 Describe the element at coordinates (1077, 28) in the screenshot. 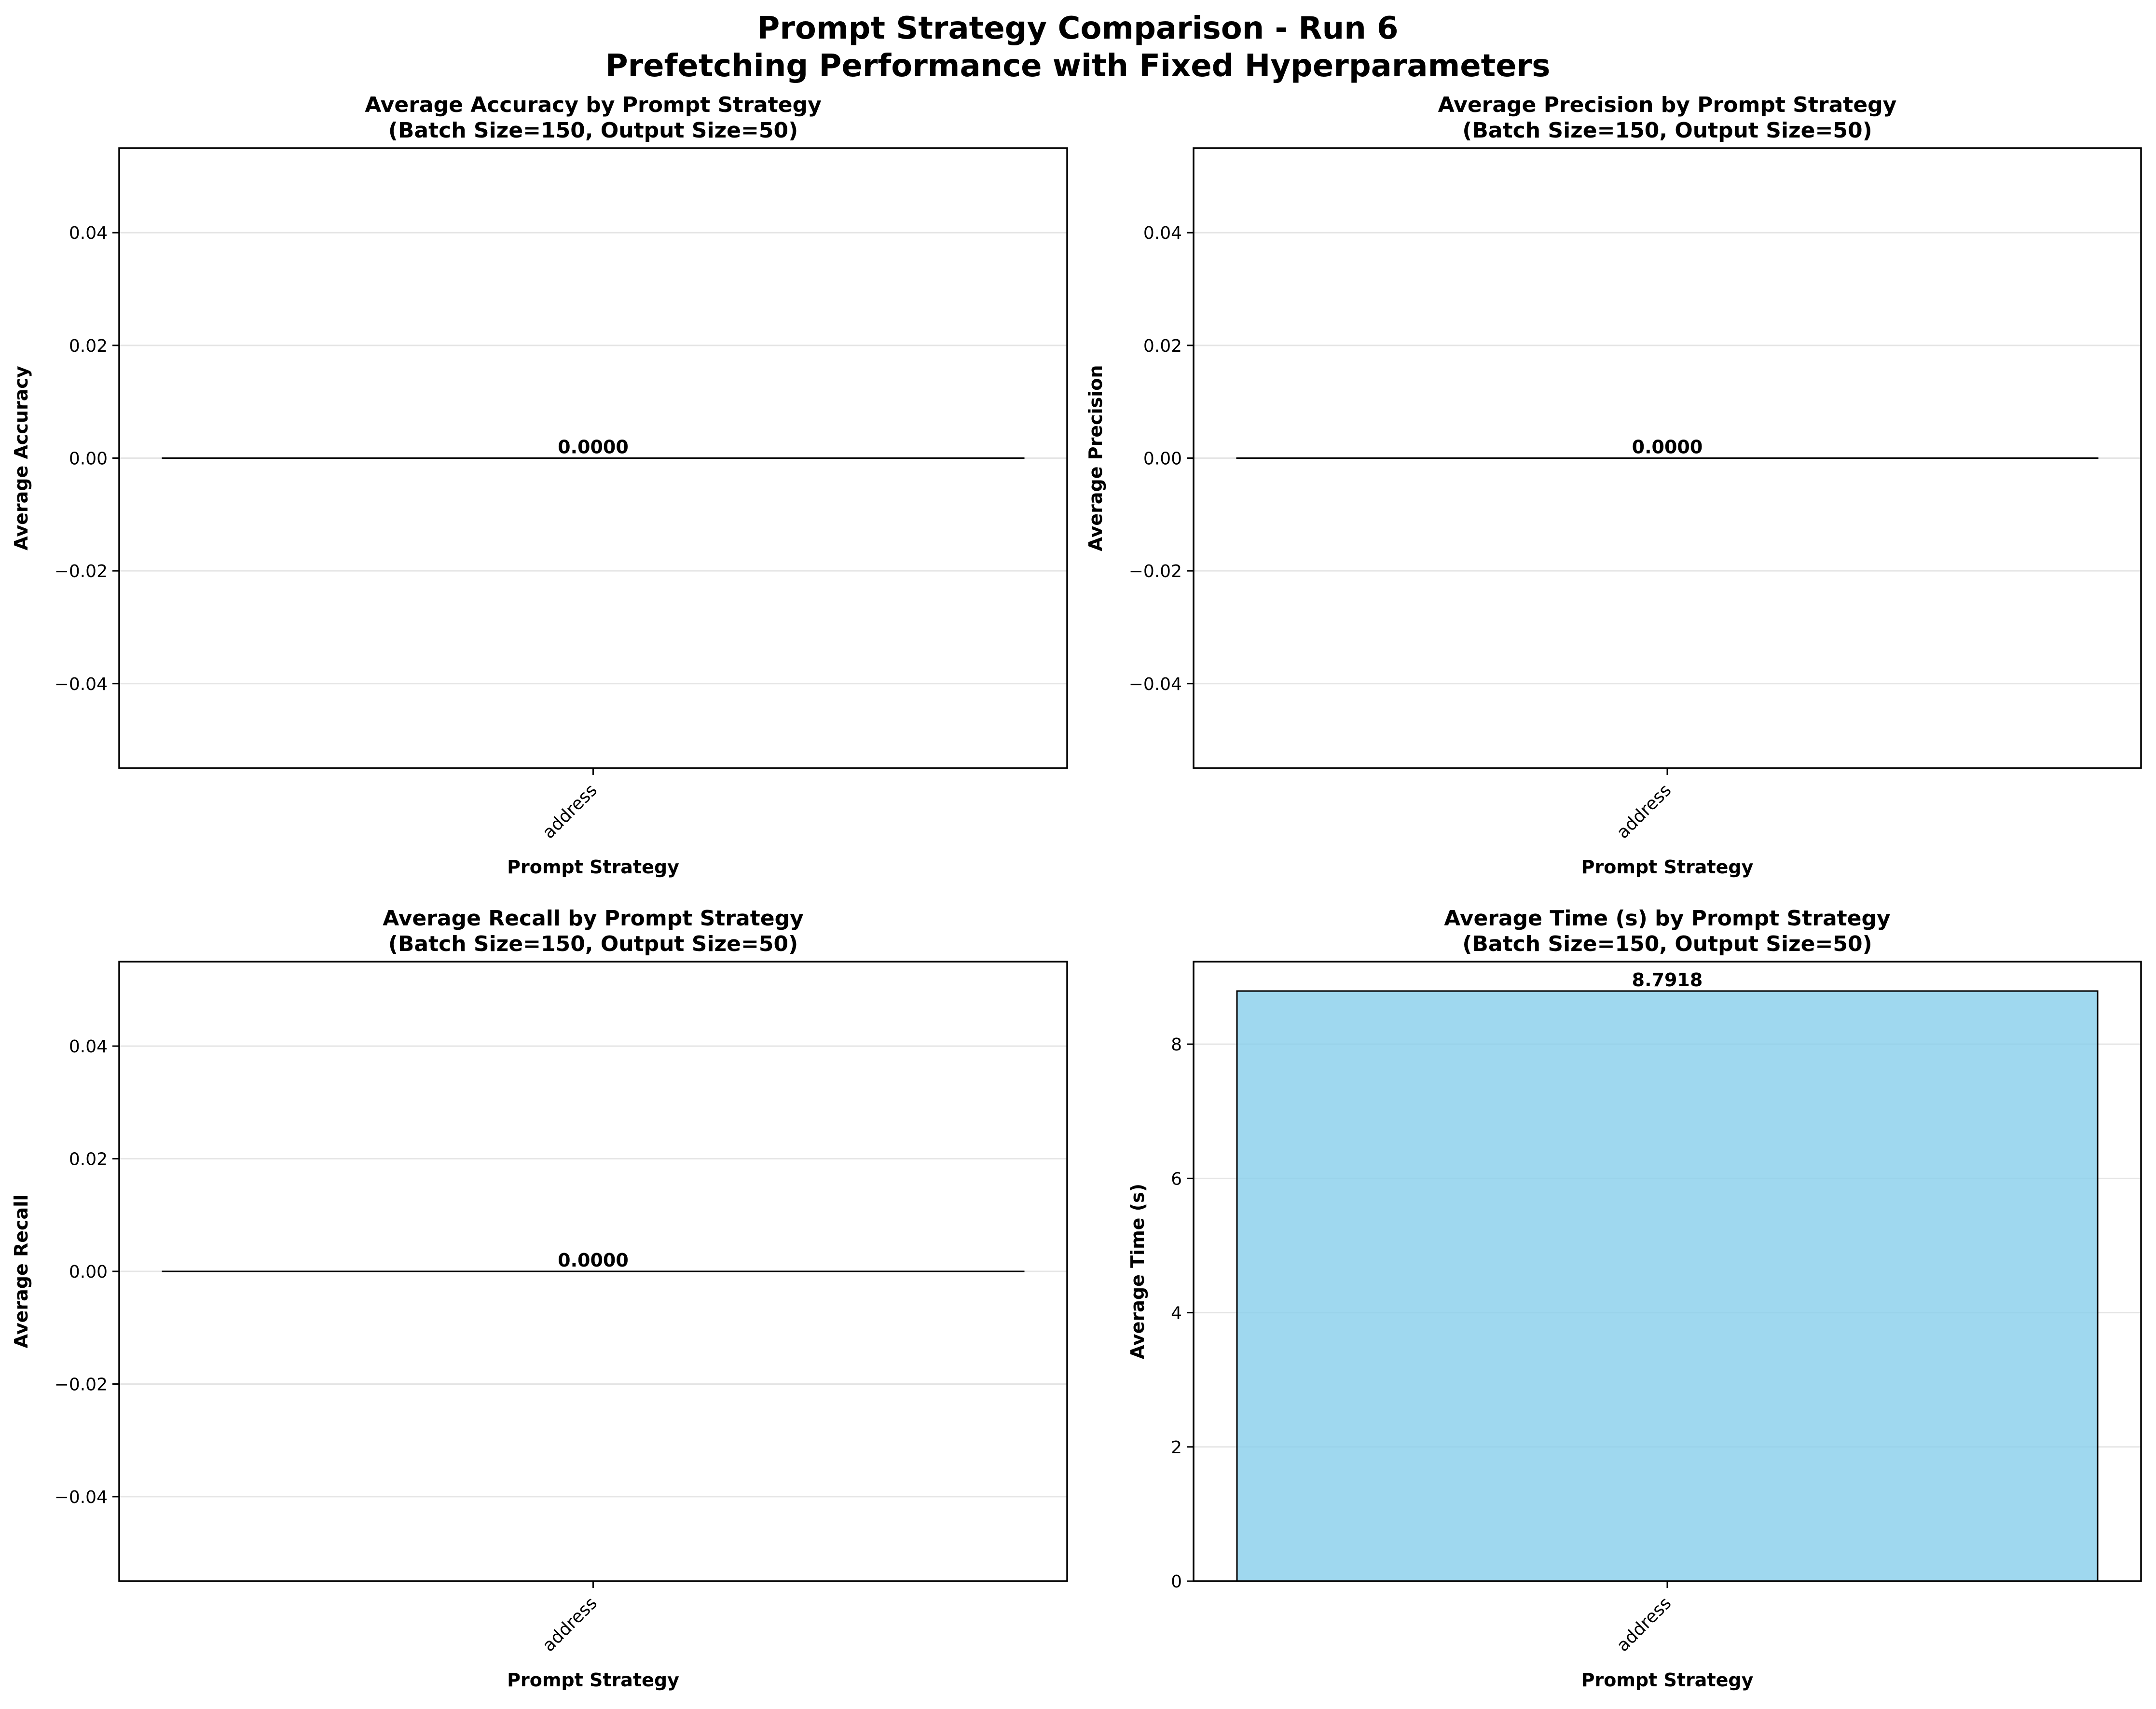

I see `figure-title-line1: Prompt Strategy Comparison - Run 6` at that location.